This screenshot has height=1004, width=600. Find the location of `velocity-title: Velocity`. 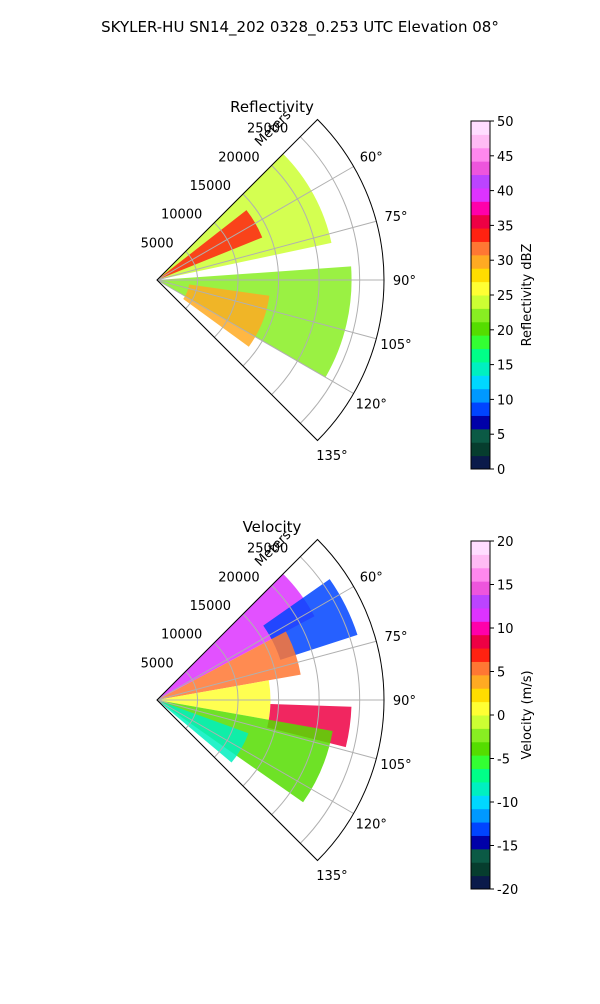

velocity-title: Velocity is located at coordinates (272, 527).